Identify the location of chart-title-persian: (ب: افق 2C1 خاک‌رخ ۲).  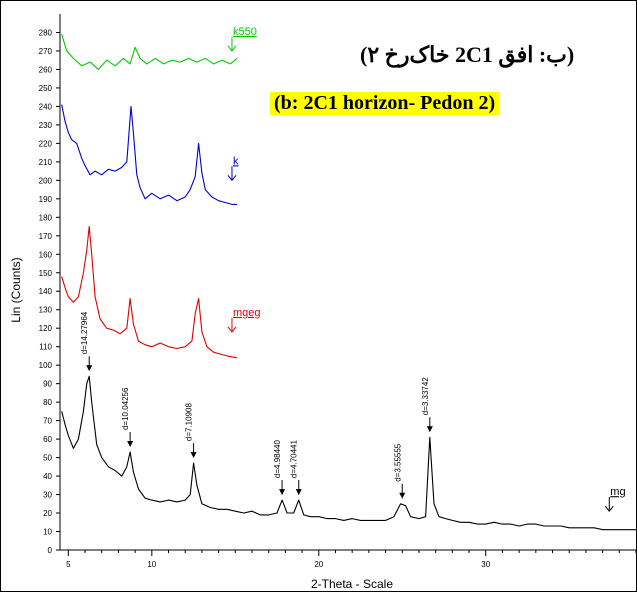
(467, 54).